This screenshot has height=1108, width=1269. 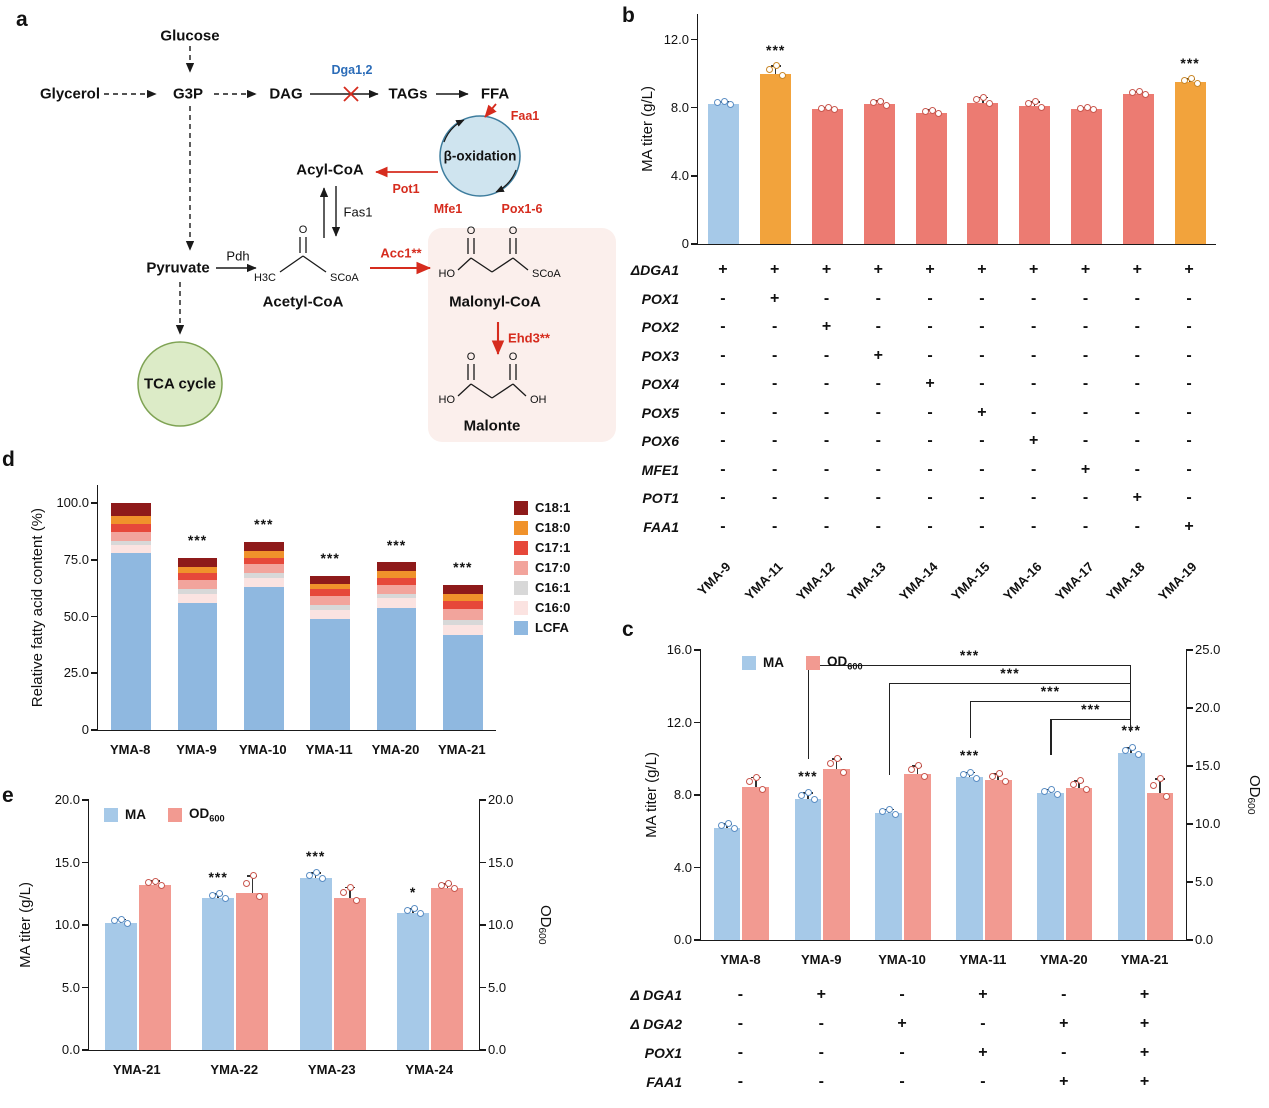 What do you see at coordinates (331, 1069) in the screenshot?
I see `x-category-label: YMA-23` at bounding box center [331, 1069].